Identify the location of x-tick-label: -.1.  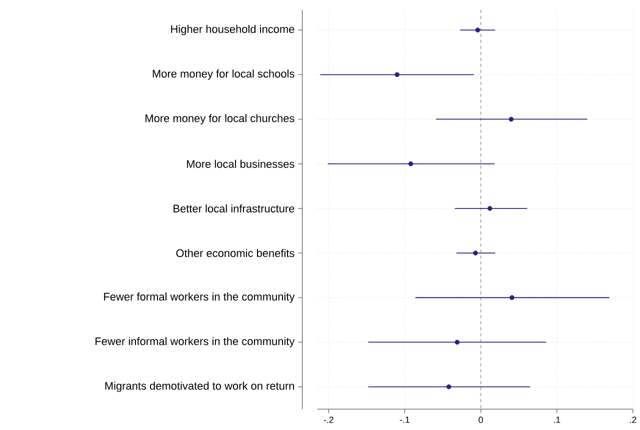
(405, 419).